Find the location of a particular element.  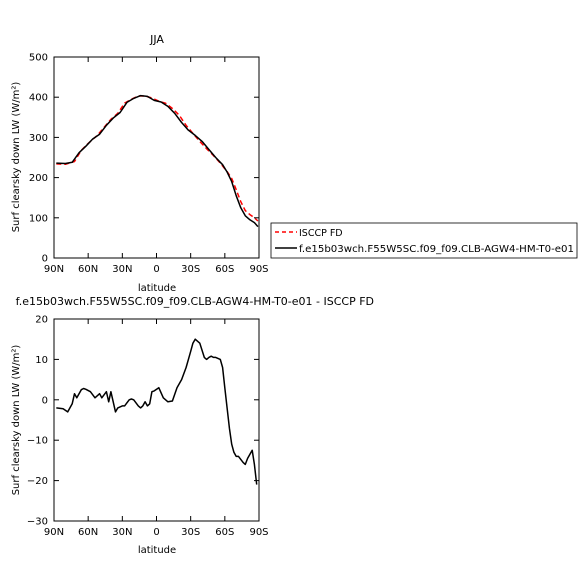

bottom-x-axis-label: latitude is located at coordinates (157, 550).